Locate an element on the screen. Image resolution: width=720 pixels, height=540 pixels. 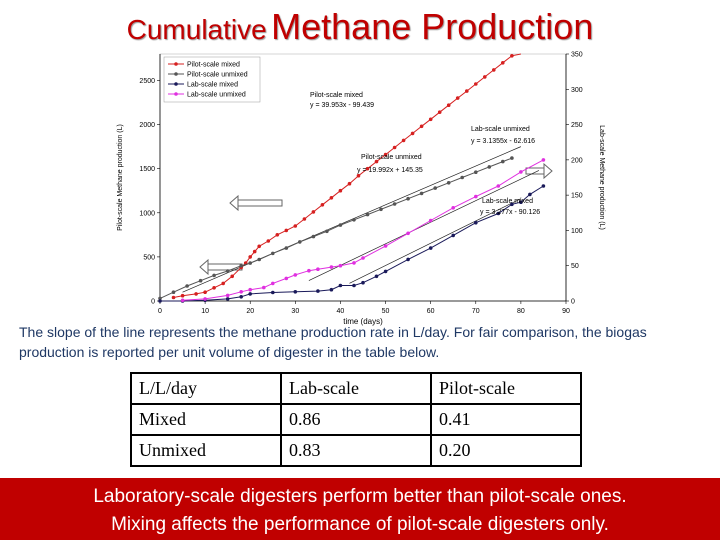
slide-title: Cumulative Methane Production is located at coordinates (360, 27).